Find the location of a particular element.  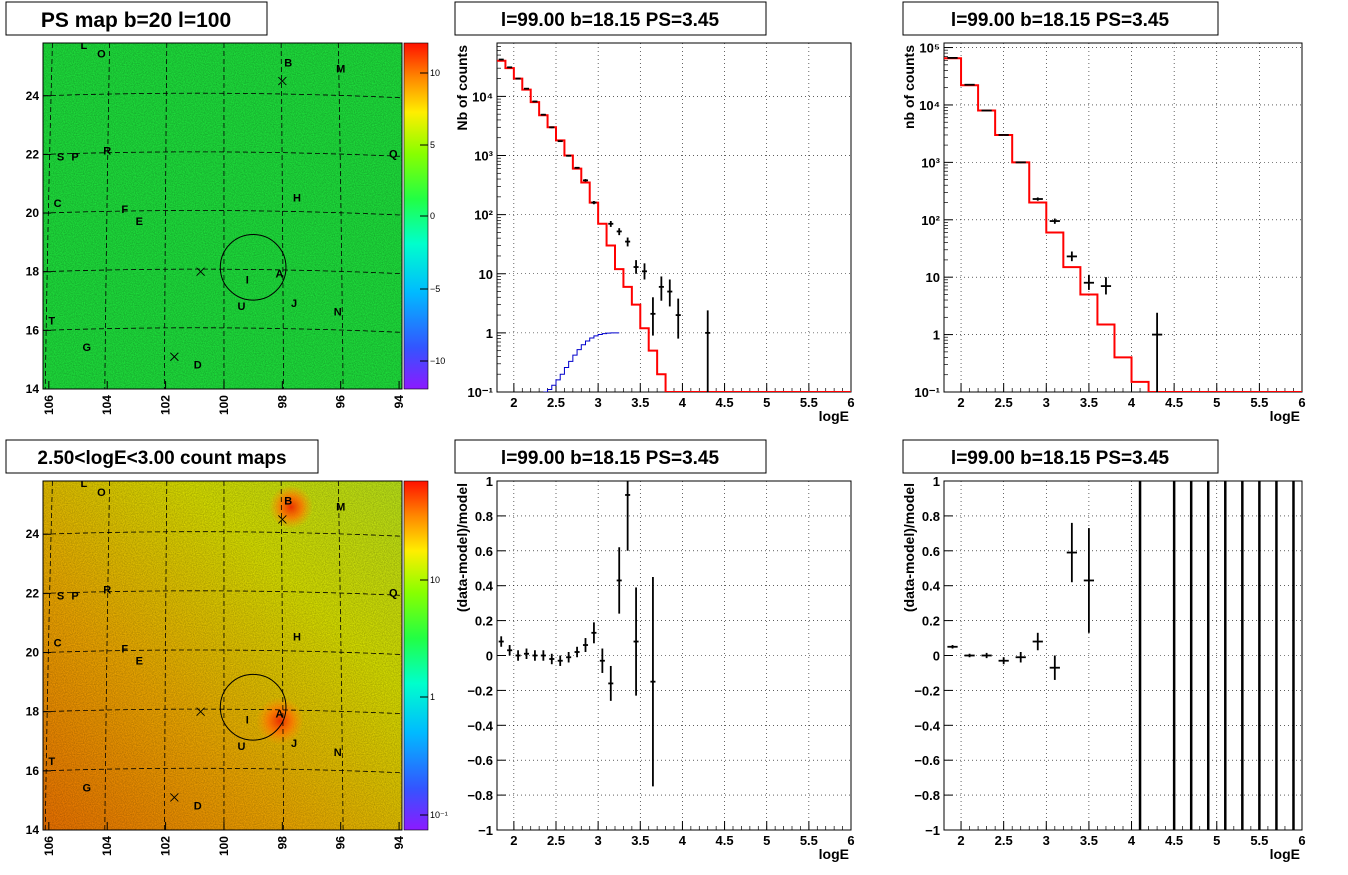

y-tick-label: 18 is located at coordinates (33, 712).